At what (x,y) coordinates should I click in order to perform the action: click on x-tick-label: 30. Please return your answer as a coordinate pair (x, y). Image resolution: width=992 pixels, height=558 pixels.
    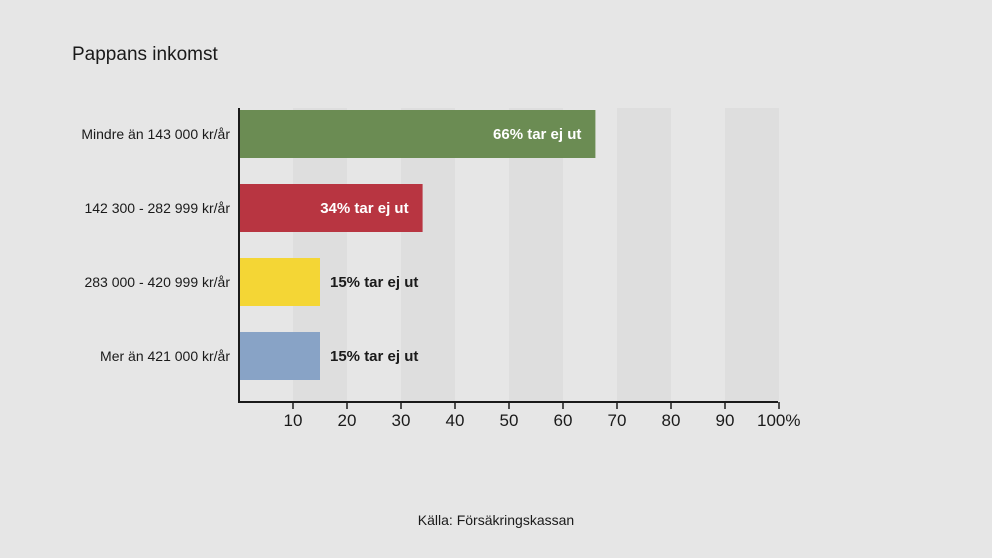
    Looking at the image, I should click on (401, 420).